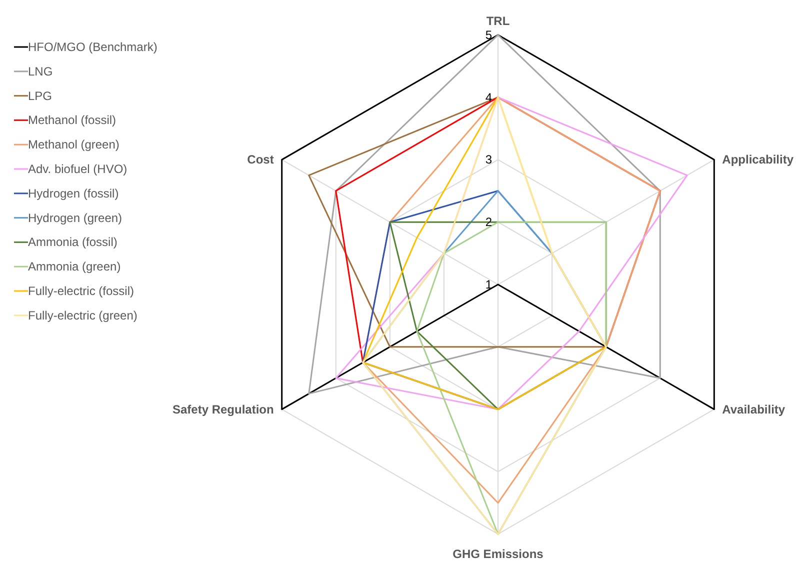  Describe the element at coordinates (498, 21) in the screenshot. I see `spoke-label: TRL` at that location.